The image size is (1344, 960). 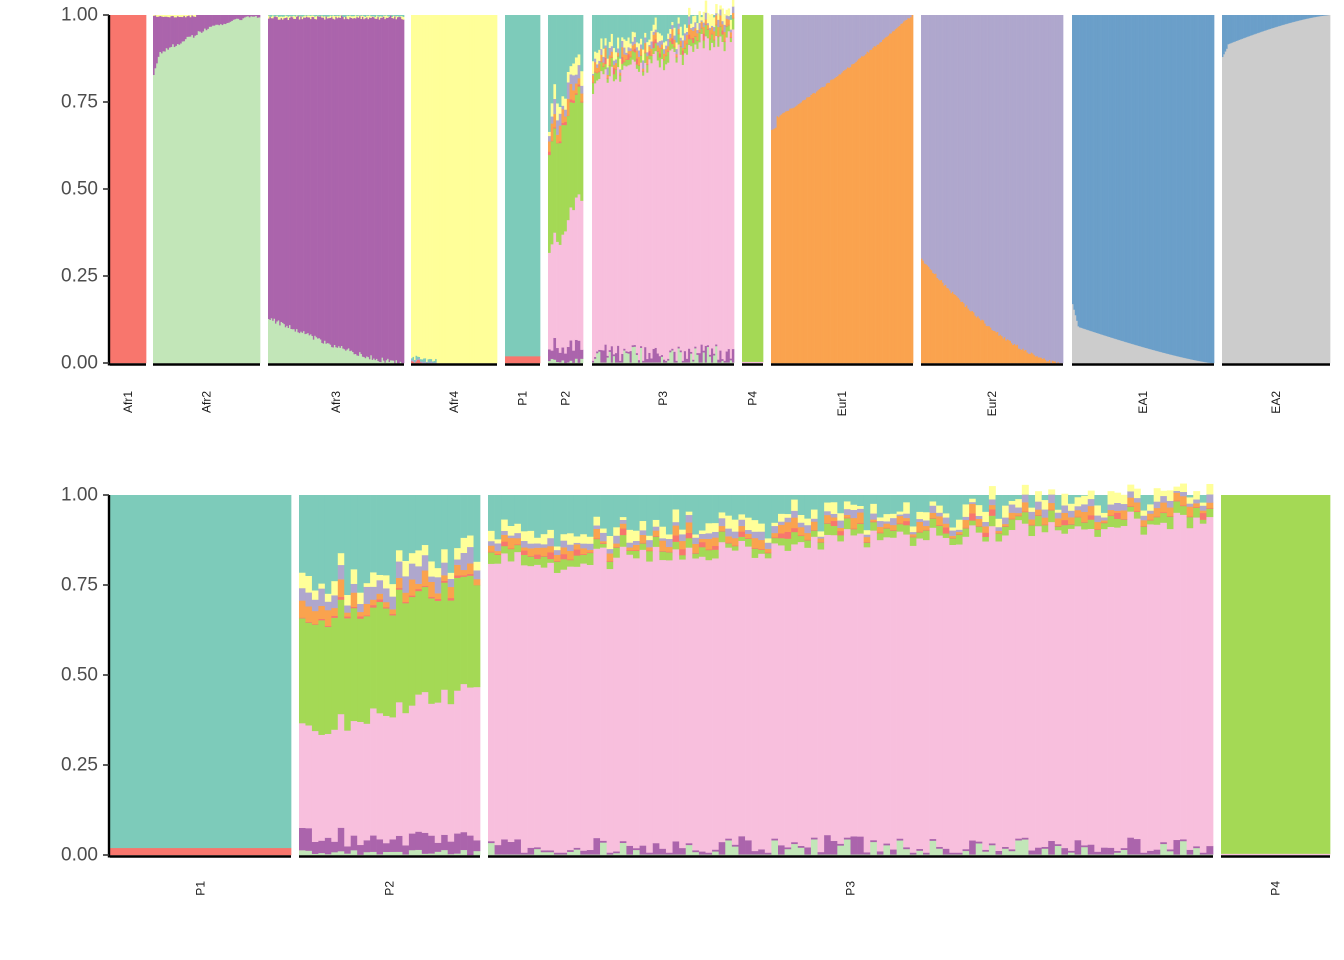 I want to click on bottom-y-tick-label: 0.25, so click(x=79, y=765).